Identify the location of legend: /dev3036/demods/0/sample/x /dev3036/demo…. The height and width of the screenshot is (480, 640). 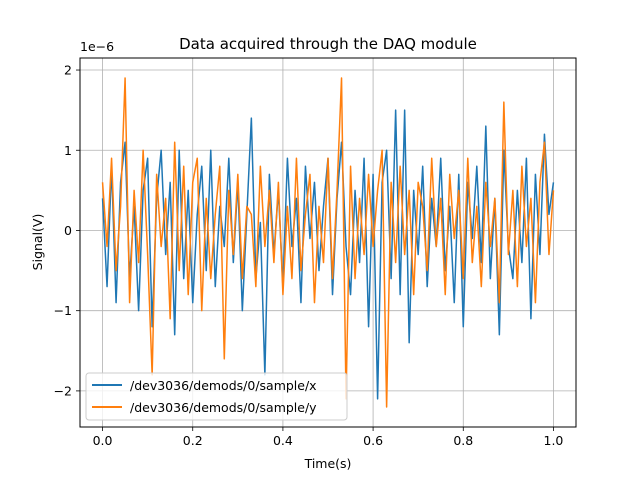
(216, 396).